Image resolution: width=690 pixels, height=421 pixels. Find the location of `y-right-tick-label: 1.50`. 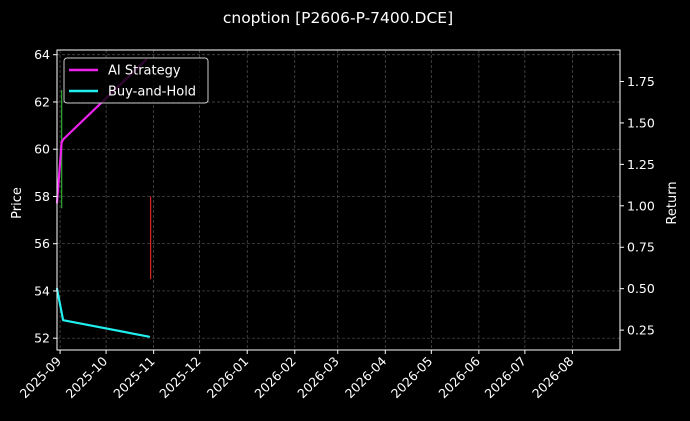

y-right-tick-label: 1.50 is located at coordinates (641, 122).